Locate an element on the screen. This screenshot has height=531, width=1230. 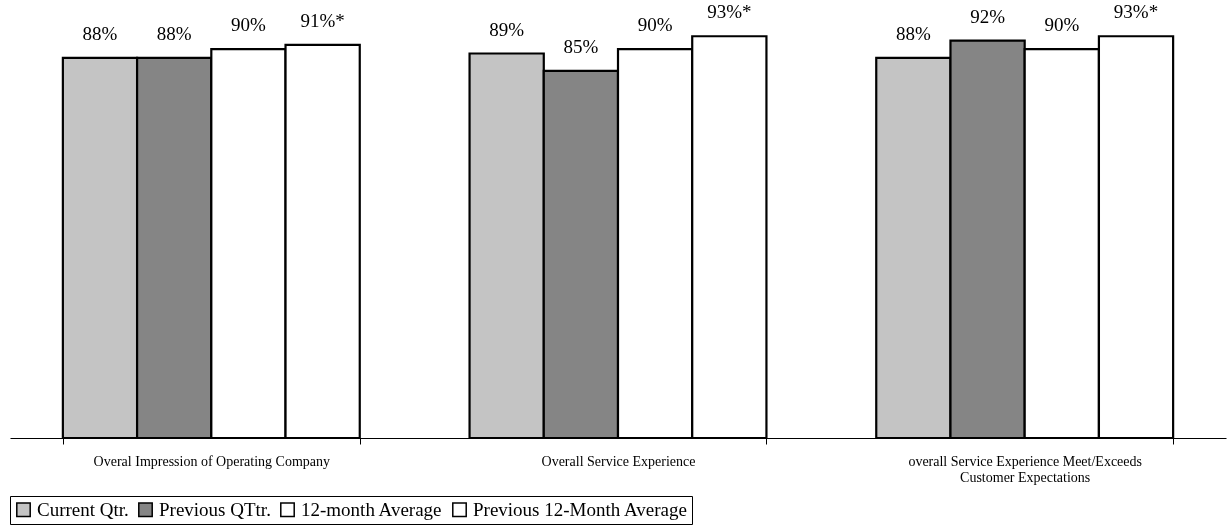
x-tick-label: overall Service Experience Meet/Exceeds Customer Expectations is located at coordinates (1025, 469).